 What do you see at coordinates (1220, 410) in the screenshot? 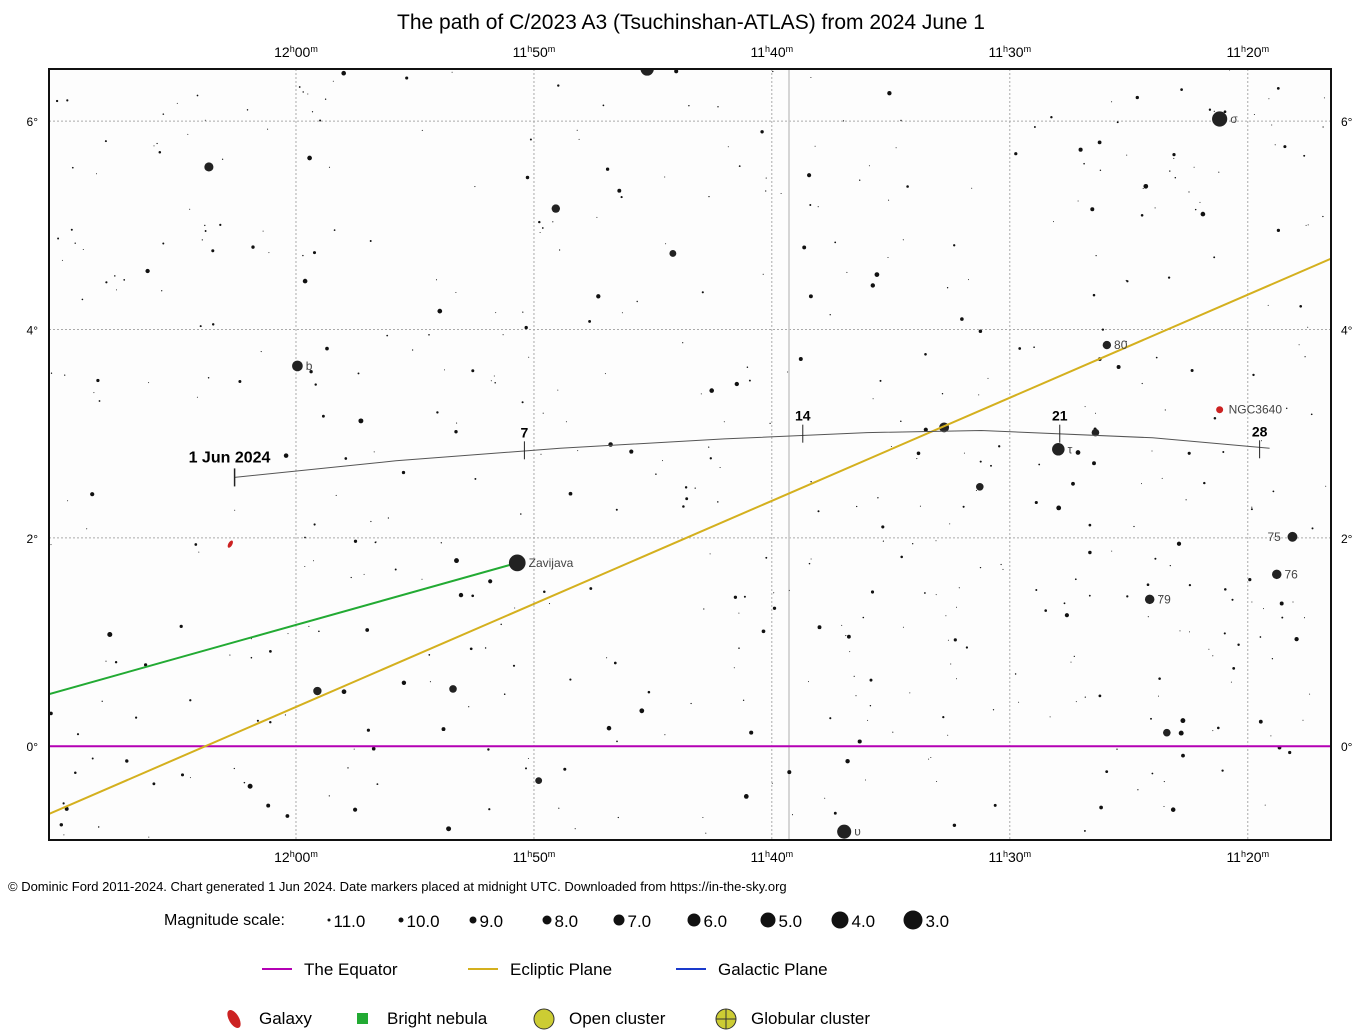
I see `galaxy-marker` at bounding box center [1220, 410].